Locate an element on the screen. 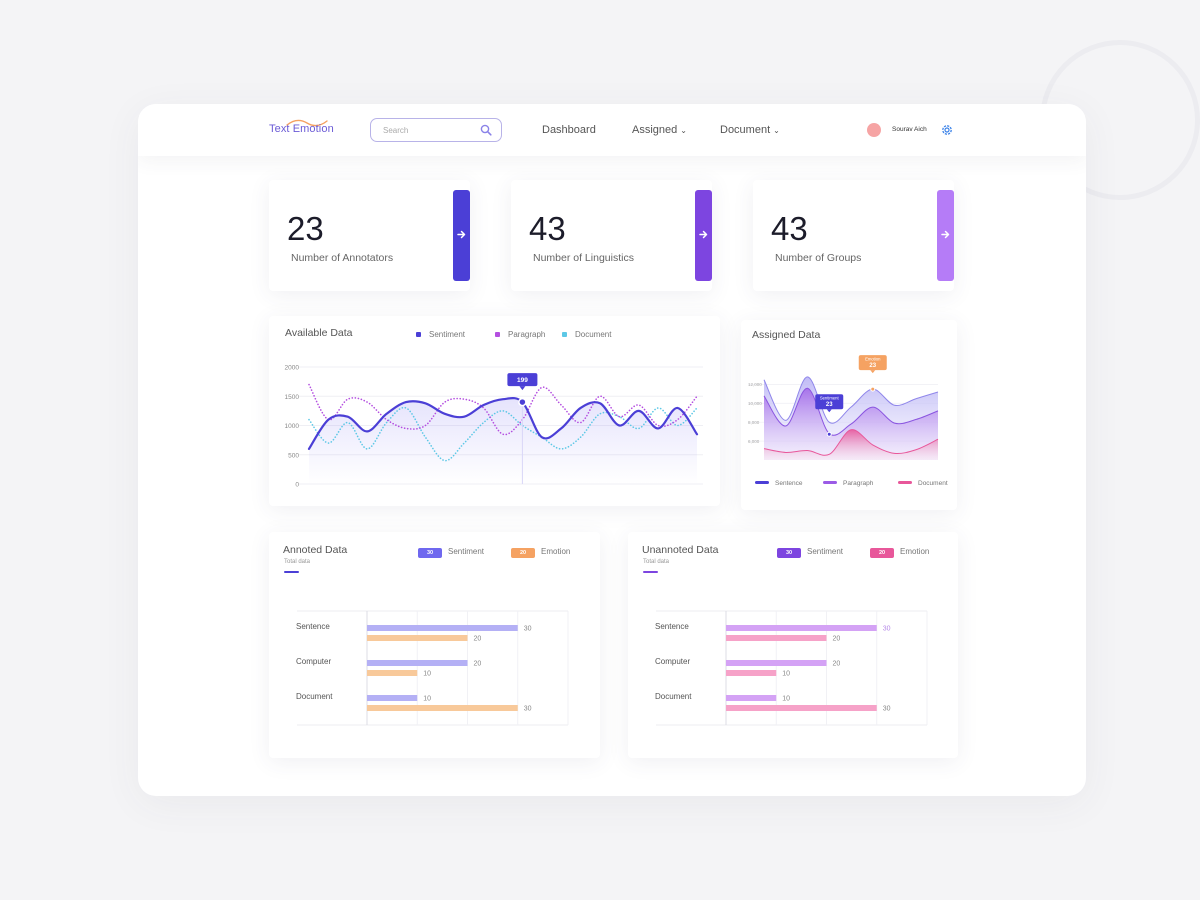 The image size is (1200, 900). stat-card-linguistics: 43 Number of Linguistics is located at coordinates (611, 235).